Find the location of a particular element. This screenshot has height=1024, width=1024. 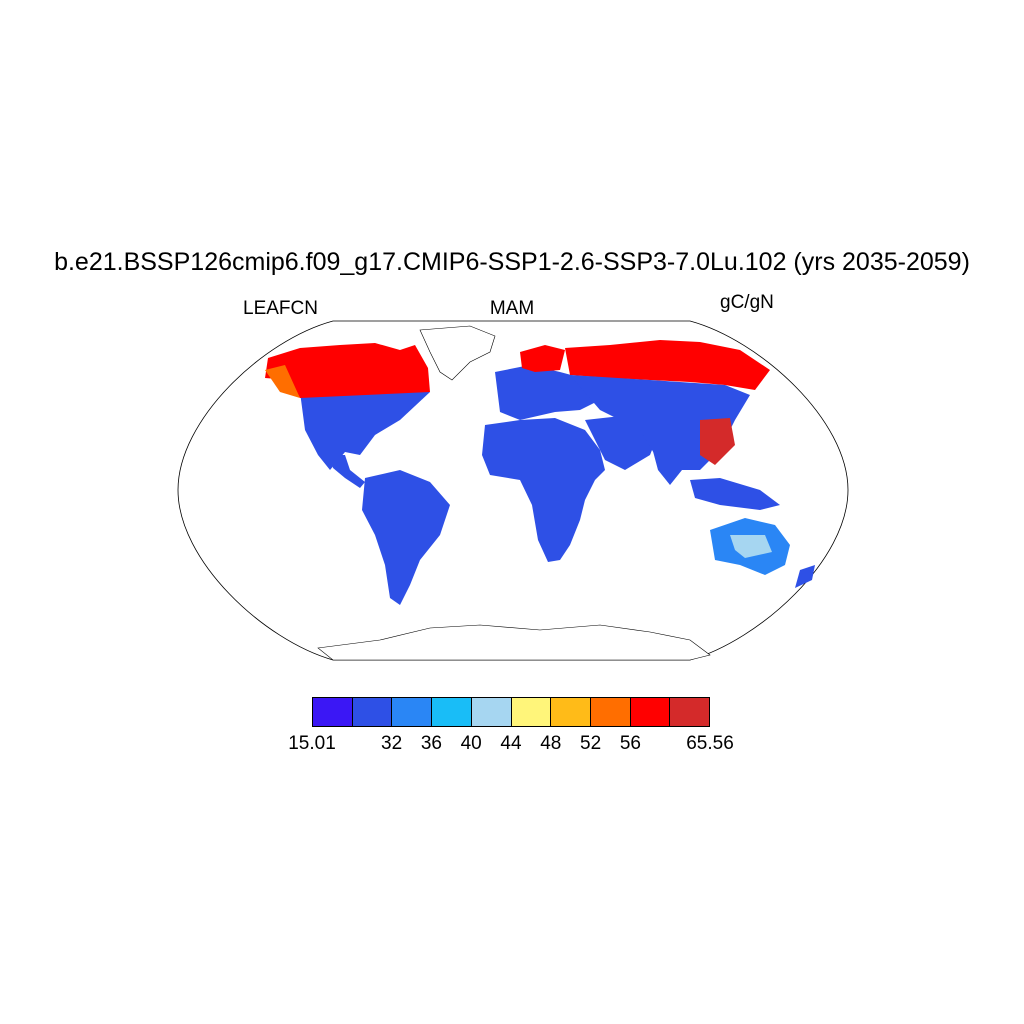

region-southeast-asia is located at coordinates (735, 494).